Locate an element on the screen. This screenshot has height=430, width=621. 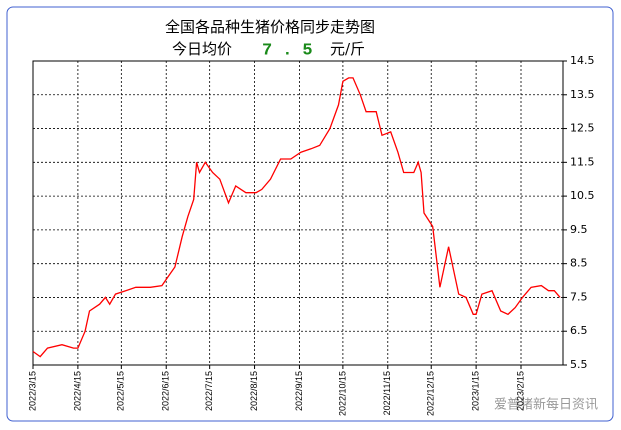
x-tick-label: 2022/5/15 is located at coordinates (121, 391).